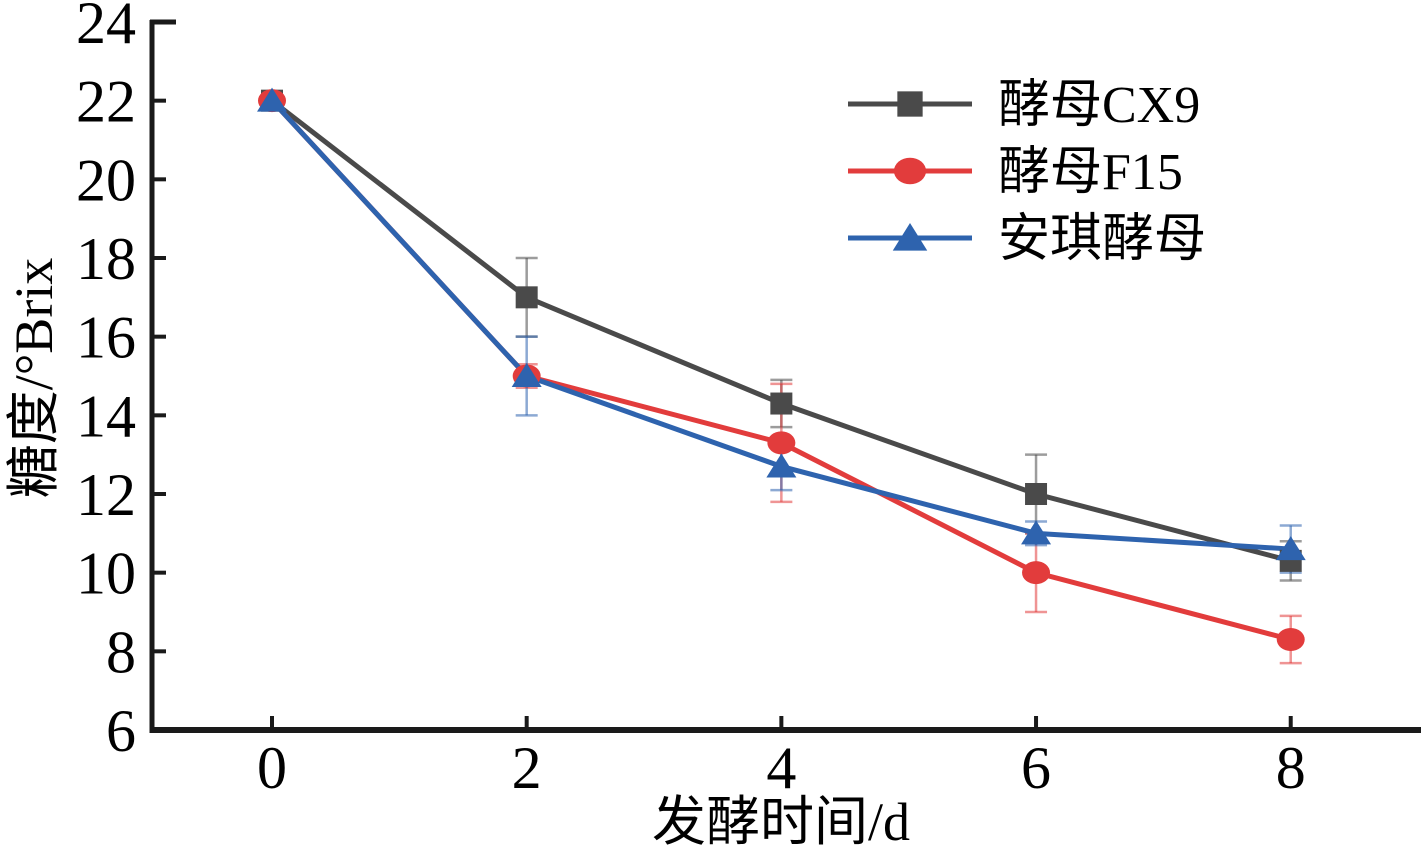 The image size is (1421, 862). Describe the element at coordinates (1036, 768) in the screenshot. I see `x-tick-label: 6` at that location.